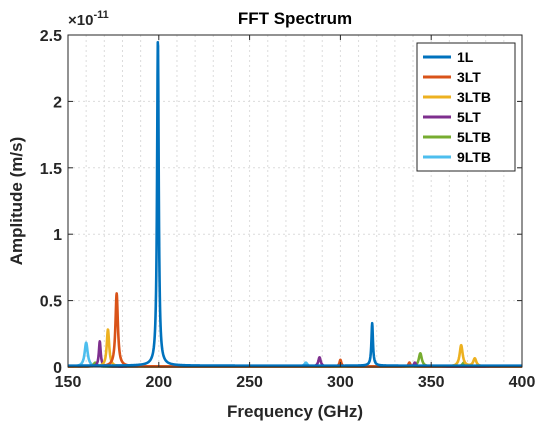  Describe the element at coordinates (100, 15) in the screenshot. I see `y-axis-multiplier-exponent: -11` at that location.